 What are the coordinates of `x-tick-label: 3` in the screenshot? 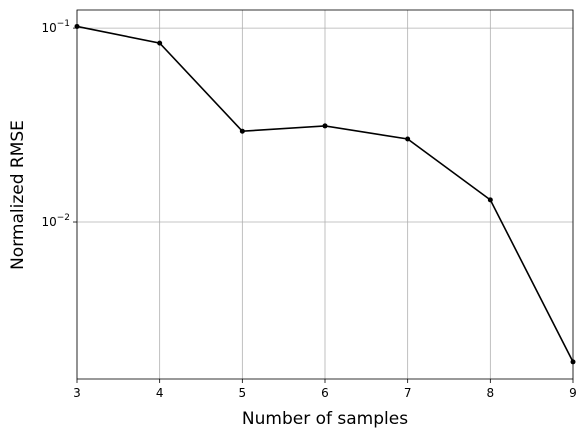 It's located at (77, 393).